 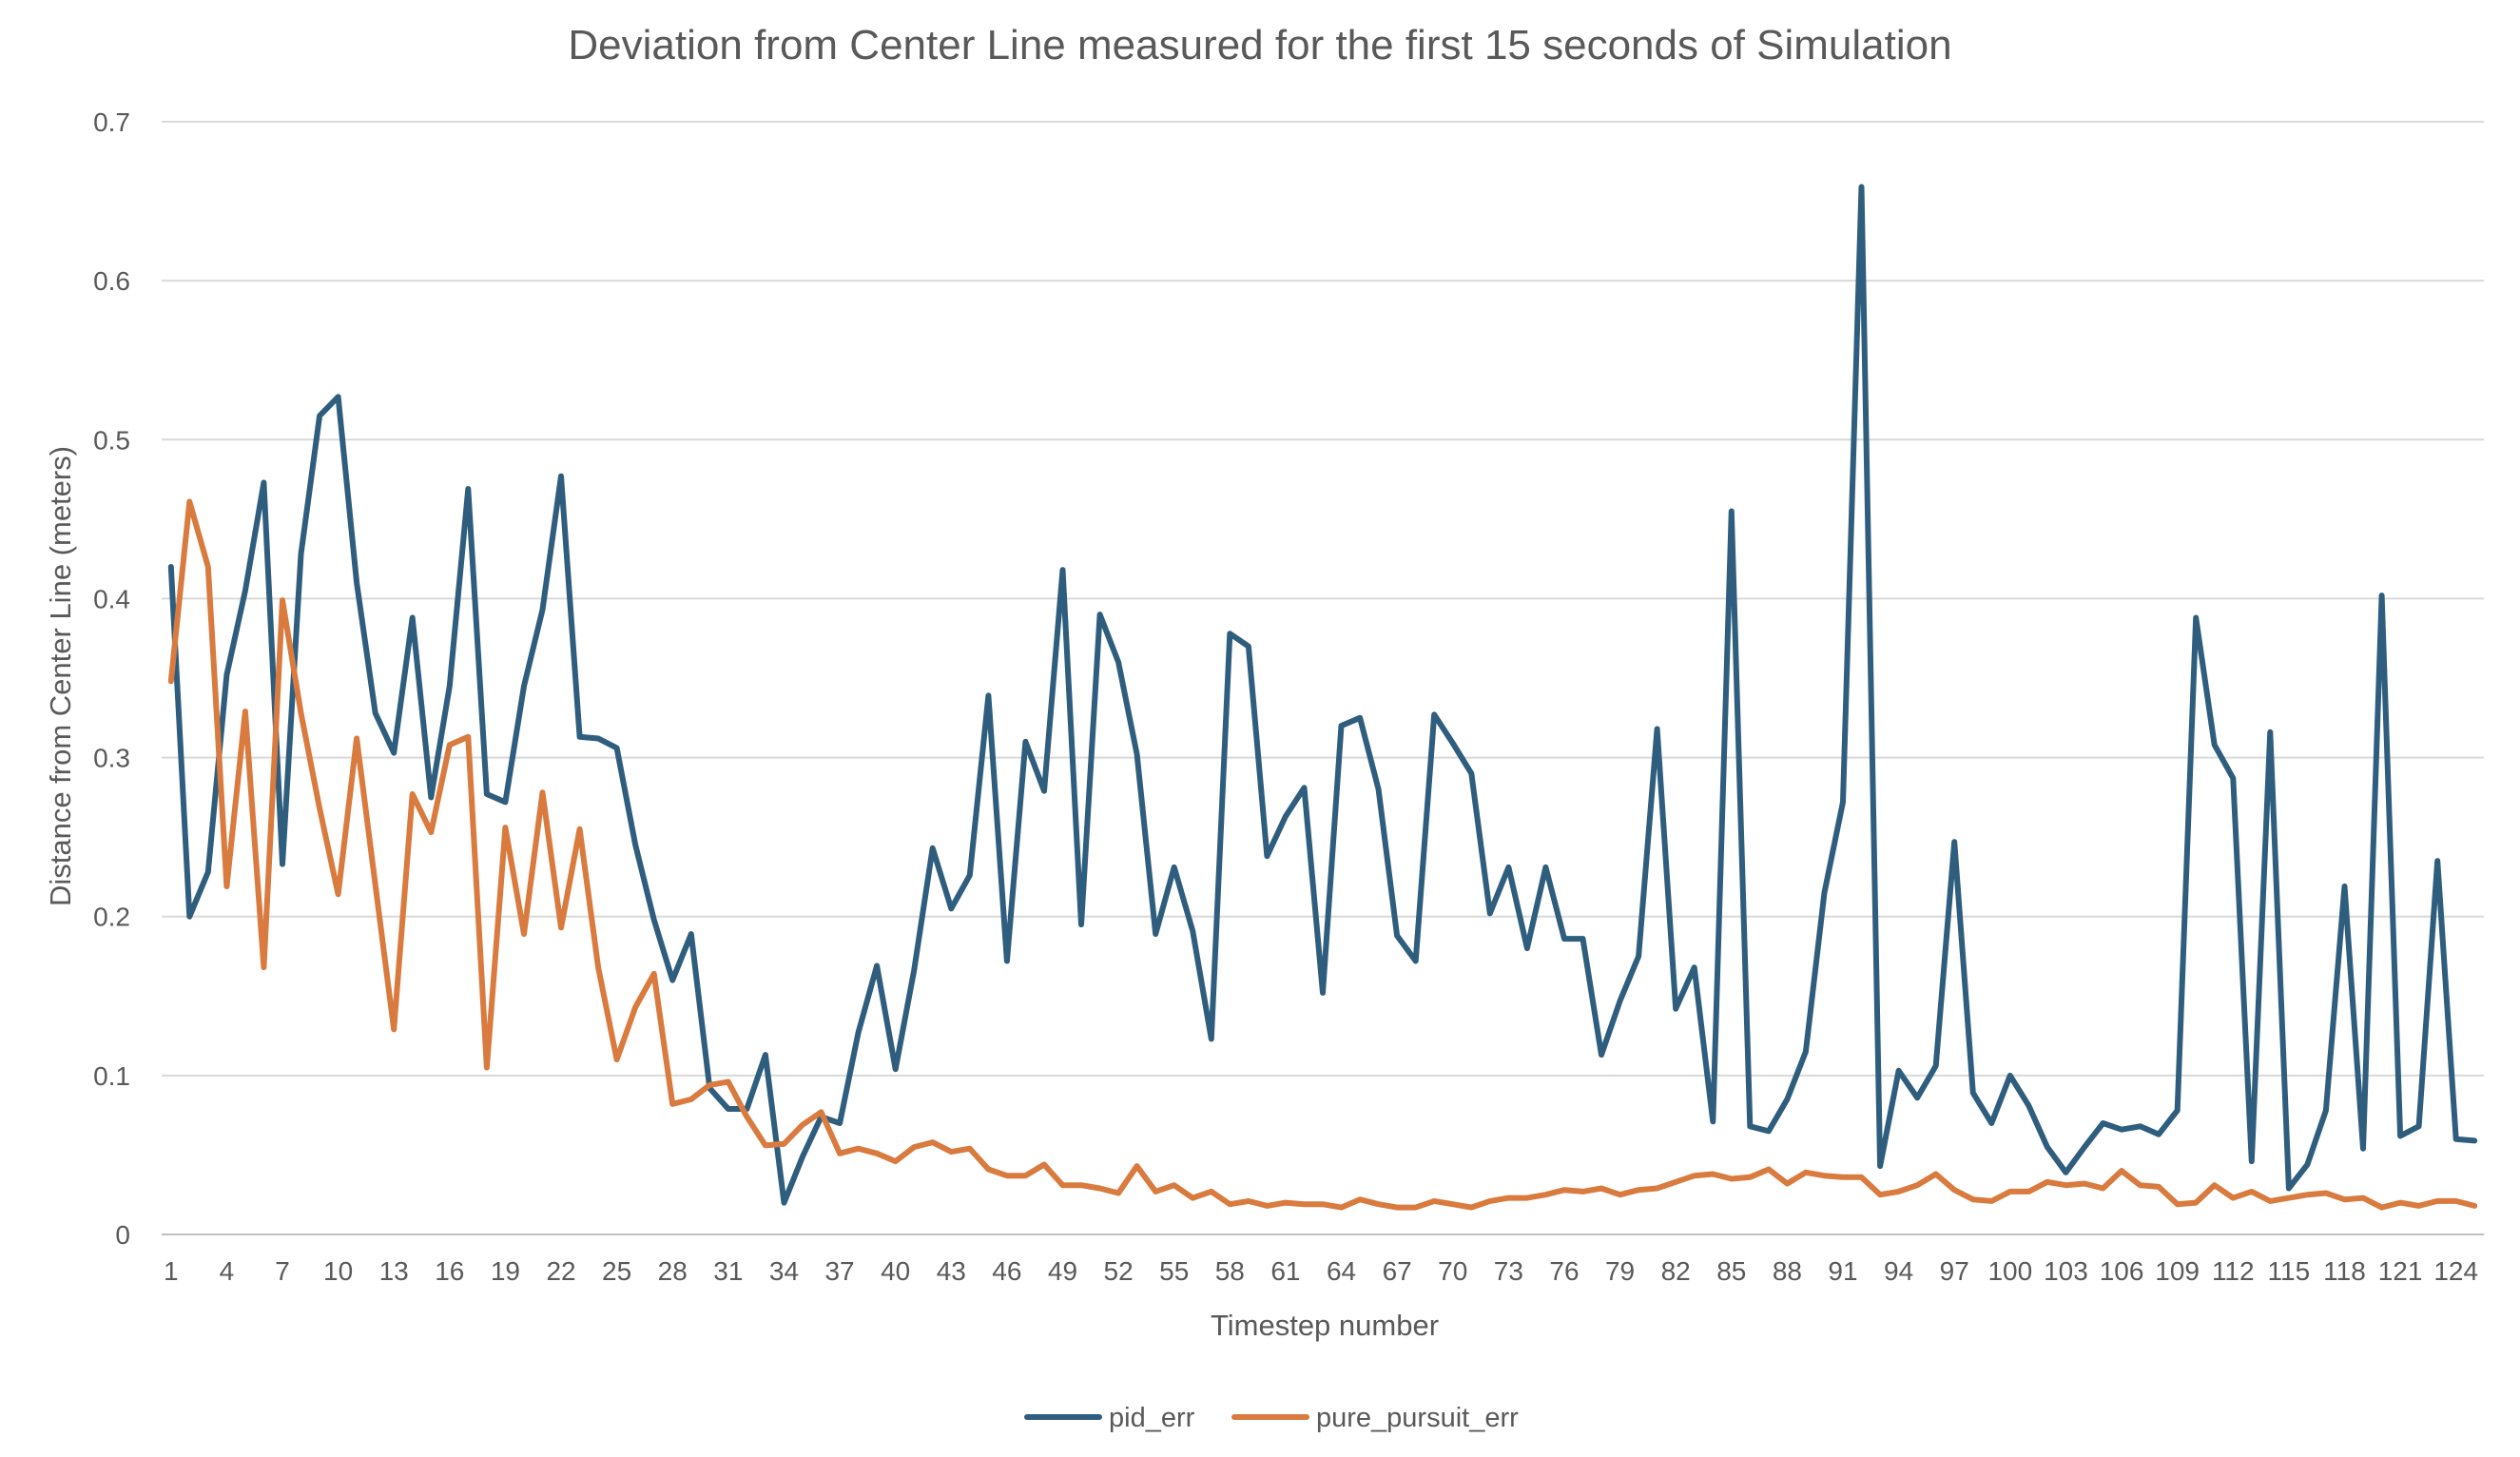 What do you see at coordinates (2456, 1271) in the screenshot?
I see `x-tick-label: 124` at bounding box center [2456, 1271].